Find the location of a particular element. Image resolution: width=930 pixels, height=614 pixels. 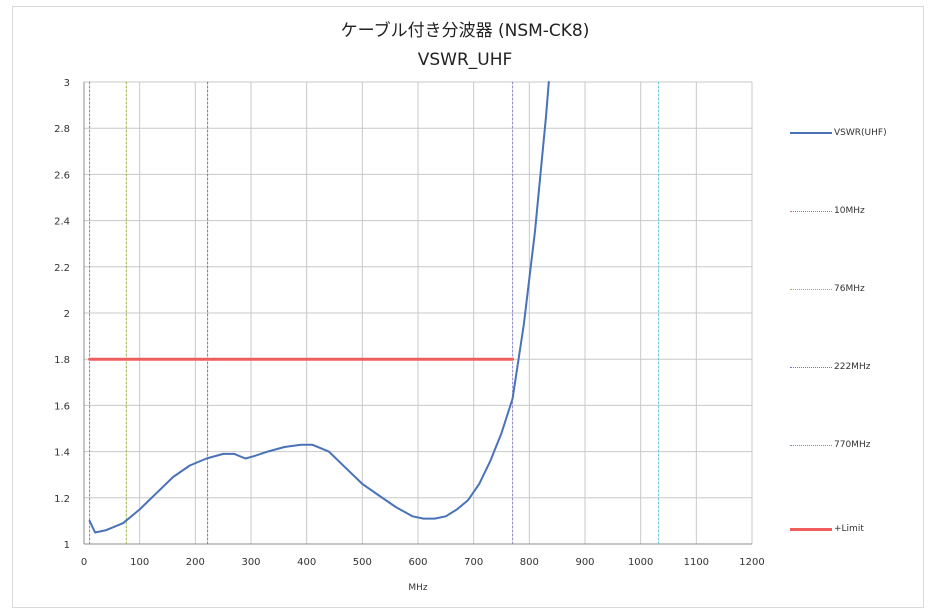

x-tick-label: 1100 is located at coordinates (696, 562).